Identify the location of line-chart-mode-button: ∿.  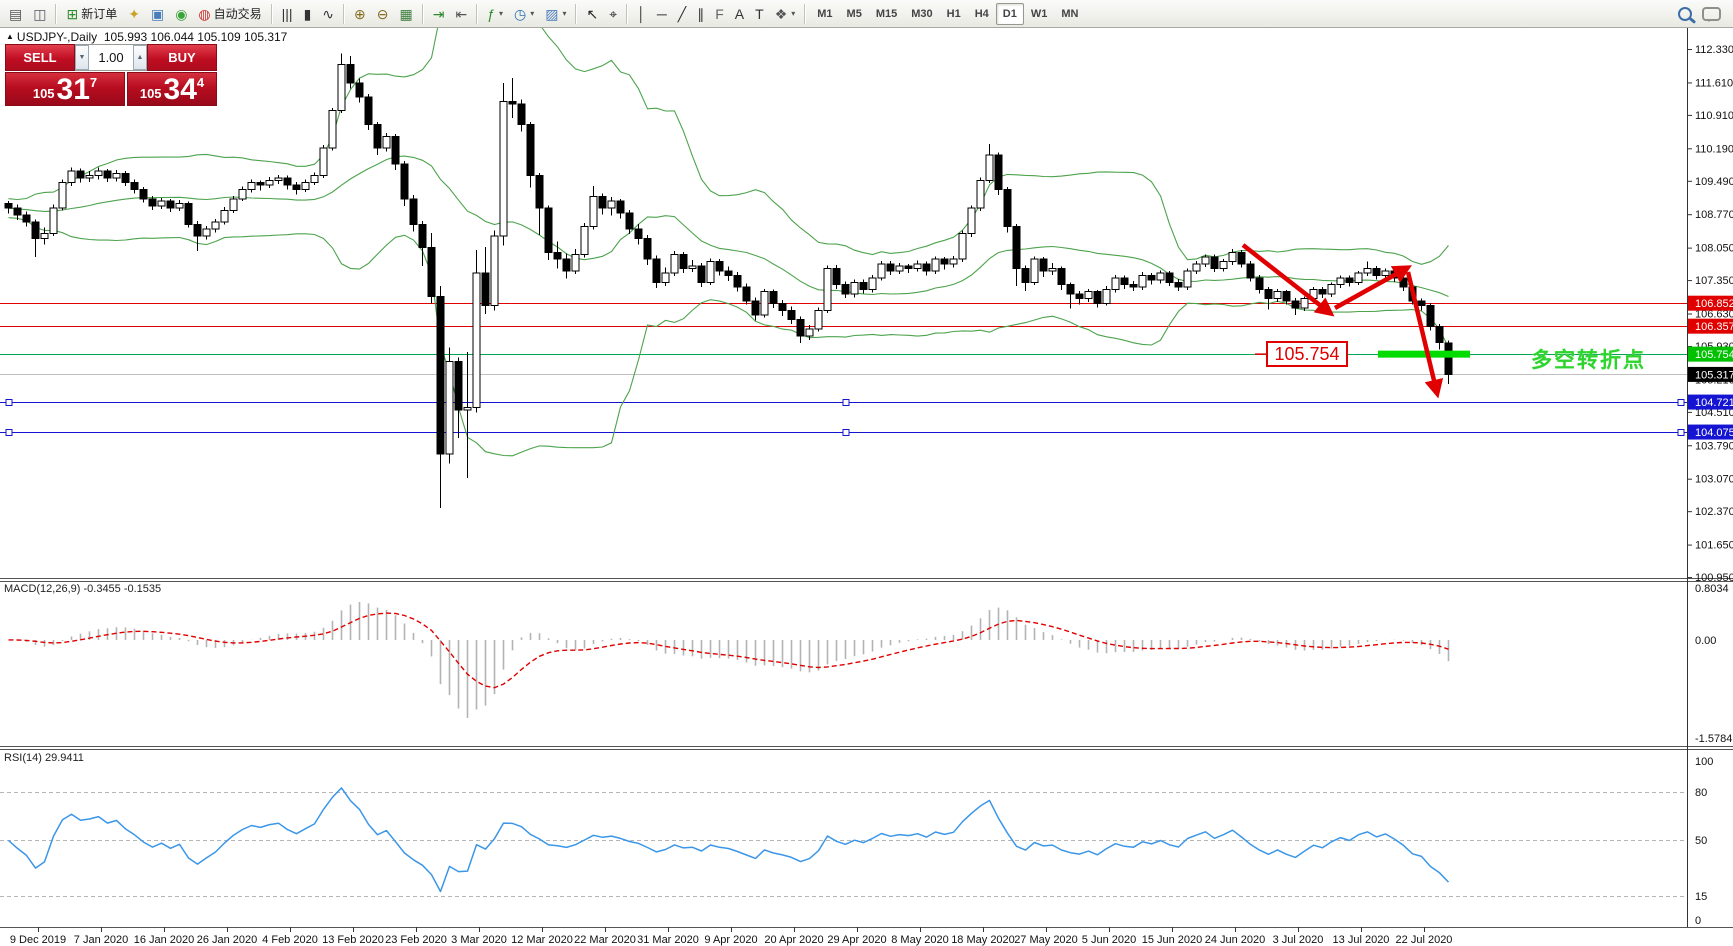
(328, 14).